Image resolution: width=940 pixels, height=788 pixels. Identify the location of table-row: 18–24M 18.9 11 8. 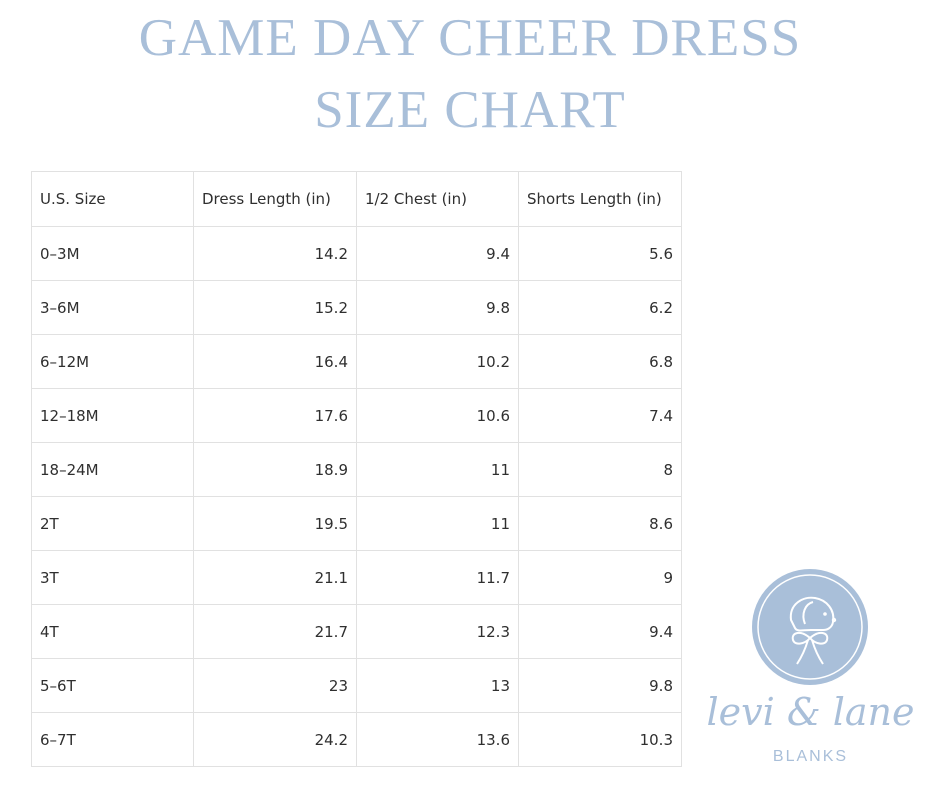
(356, 469).